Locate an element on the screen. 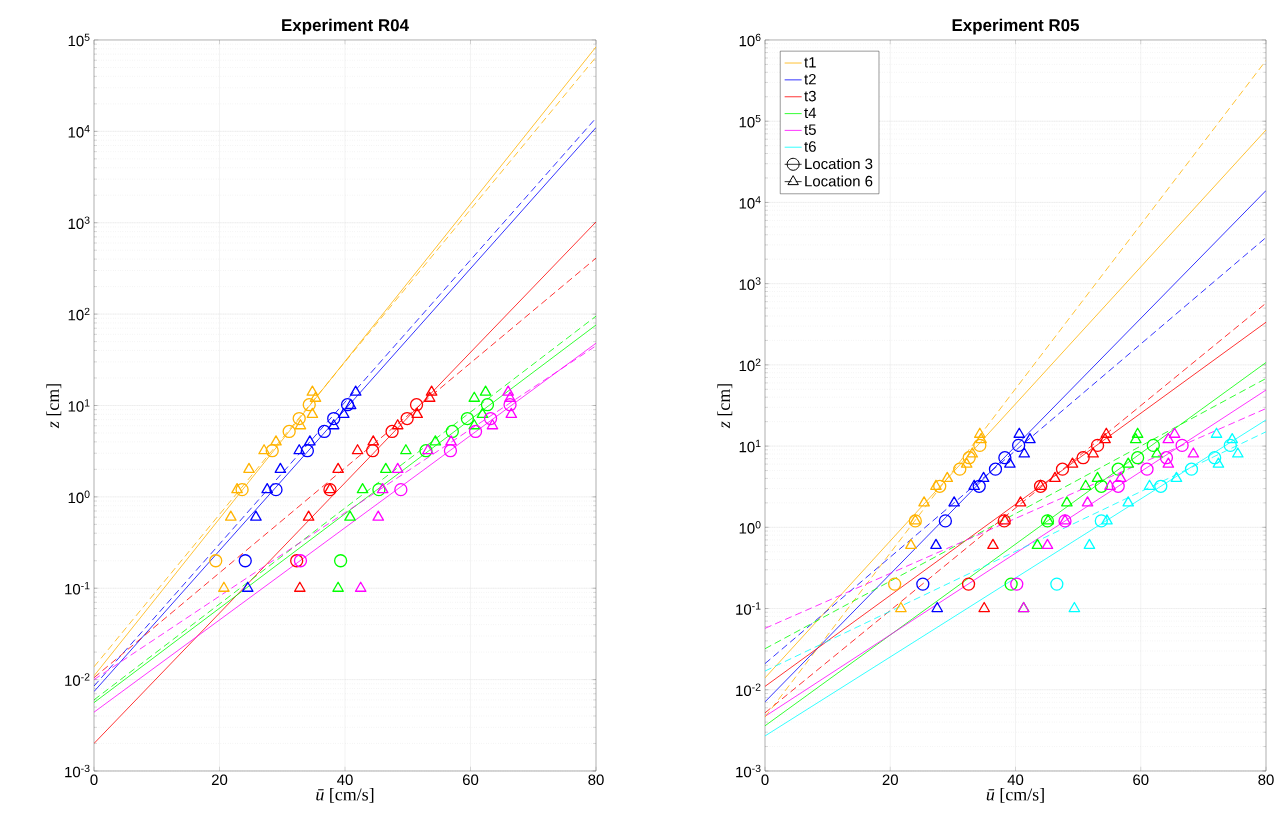  legend-label: t2 is located at coordinates (810, 79).